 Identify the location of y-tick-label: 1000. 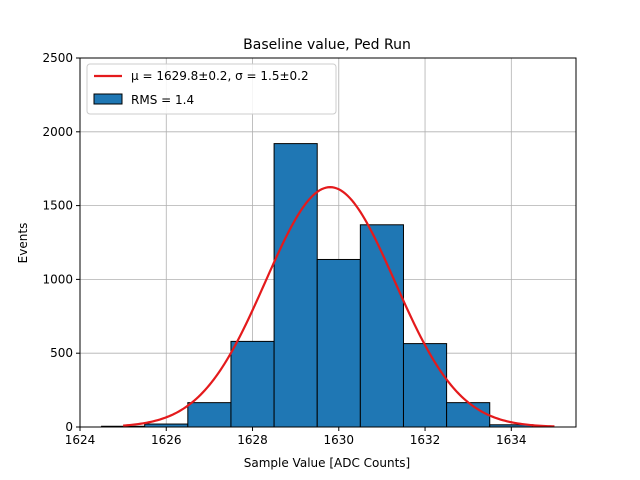
(57, 279).